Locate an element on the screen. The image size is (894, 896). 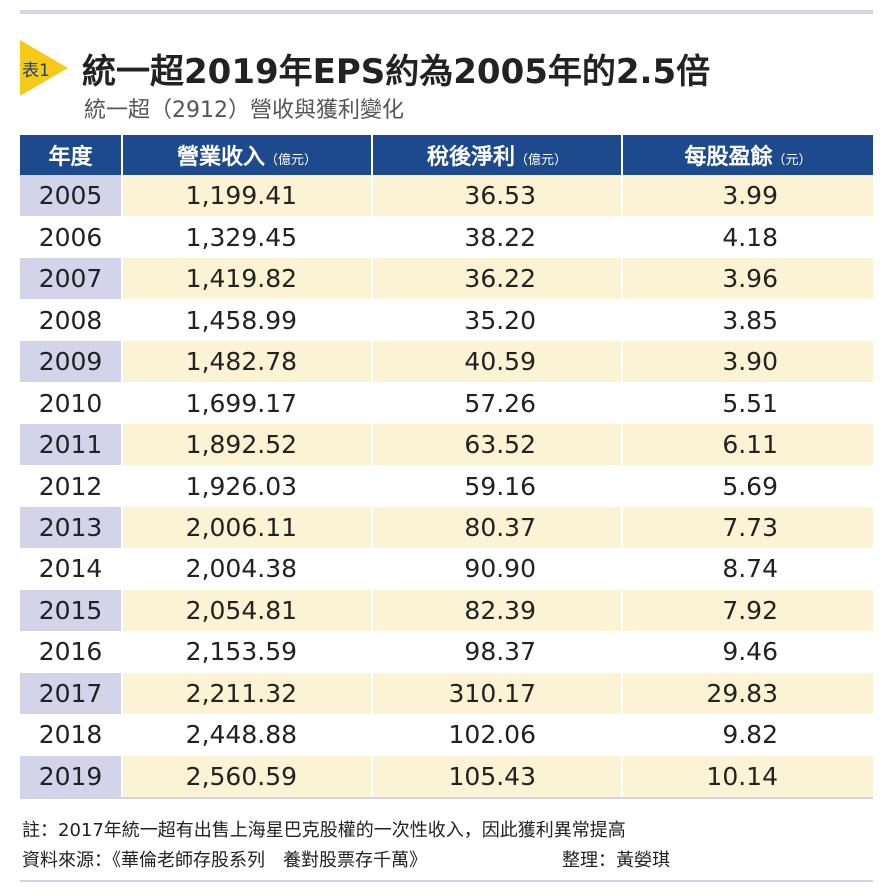
header-row: 年度 營業收入（億元） 稅後淨利（億元） 每股盈餘（元） is located at coordinates (446, 155).